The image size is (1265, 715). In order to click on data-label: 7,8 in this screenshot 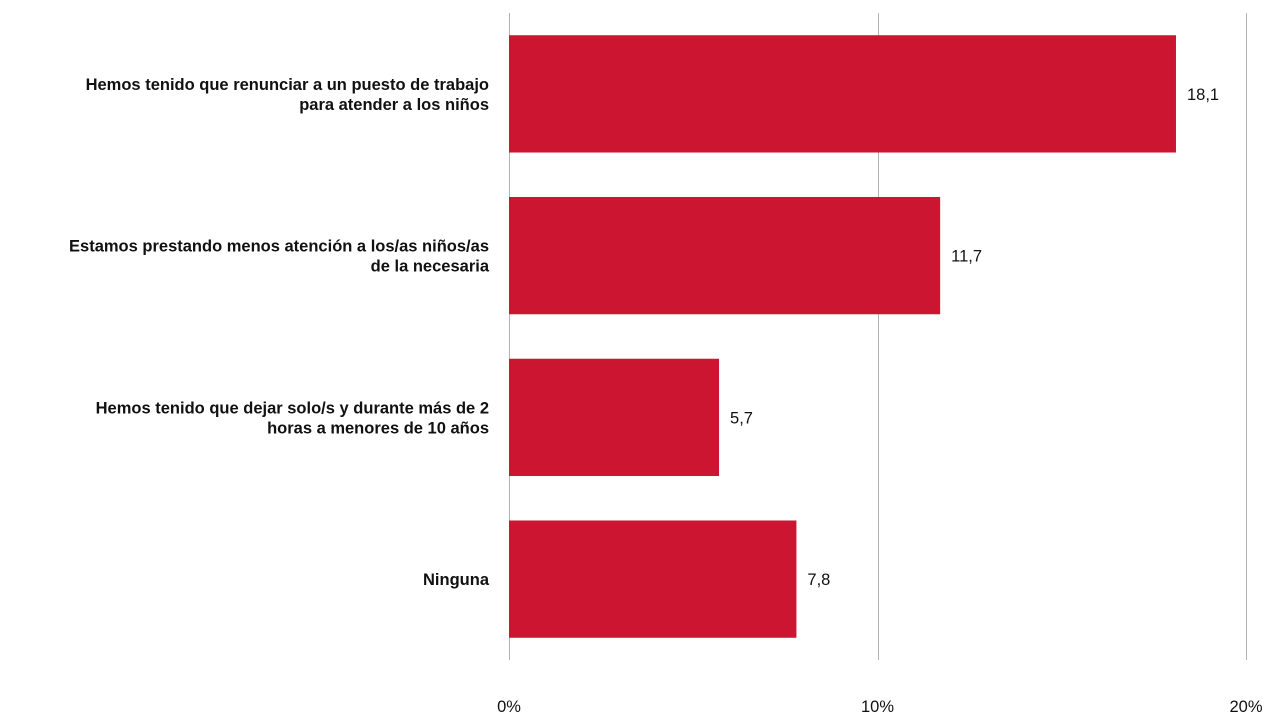, I will do `click(818, 580)`.